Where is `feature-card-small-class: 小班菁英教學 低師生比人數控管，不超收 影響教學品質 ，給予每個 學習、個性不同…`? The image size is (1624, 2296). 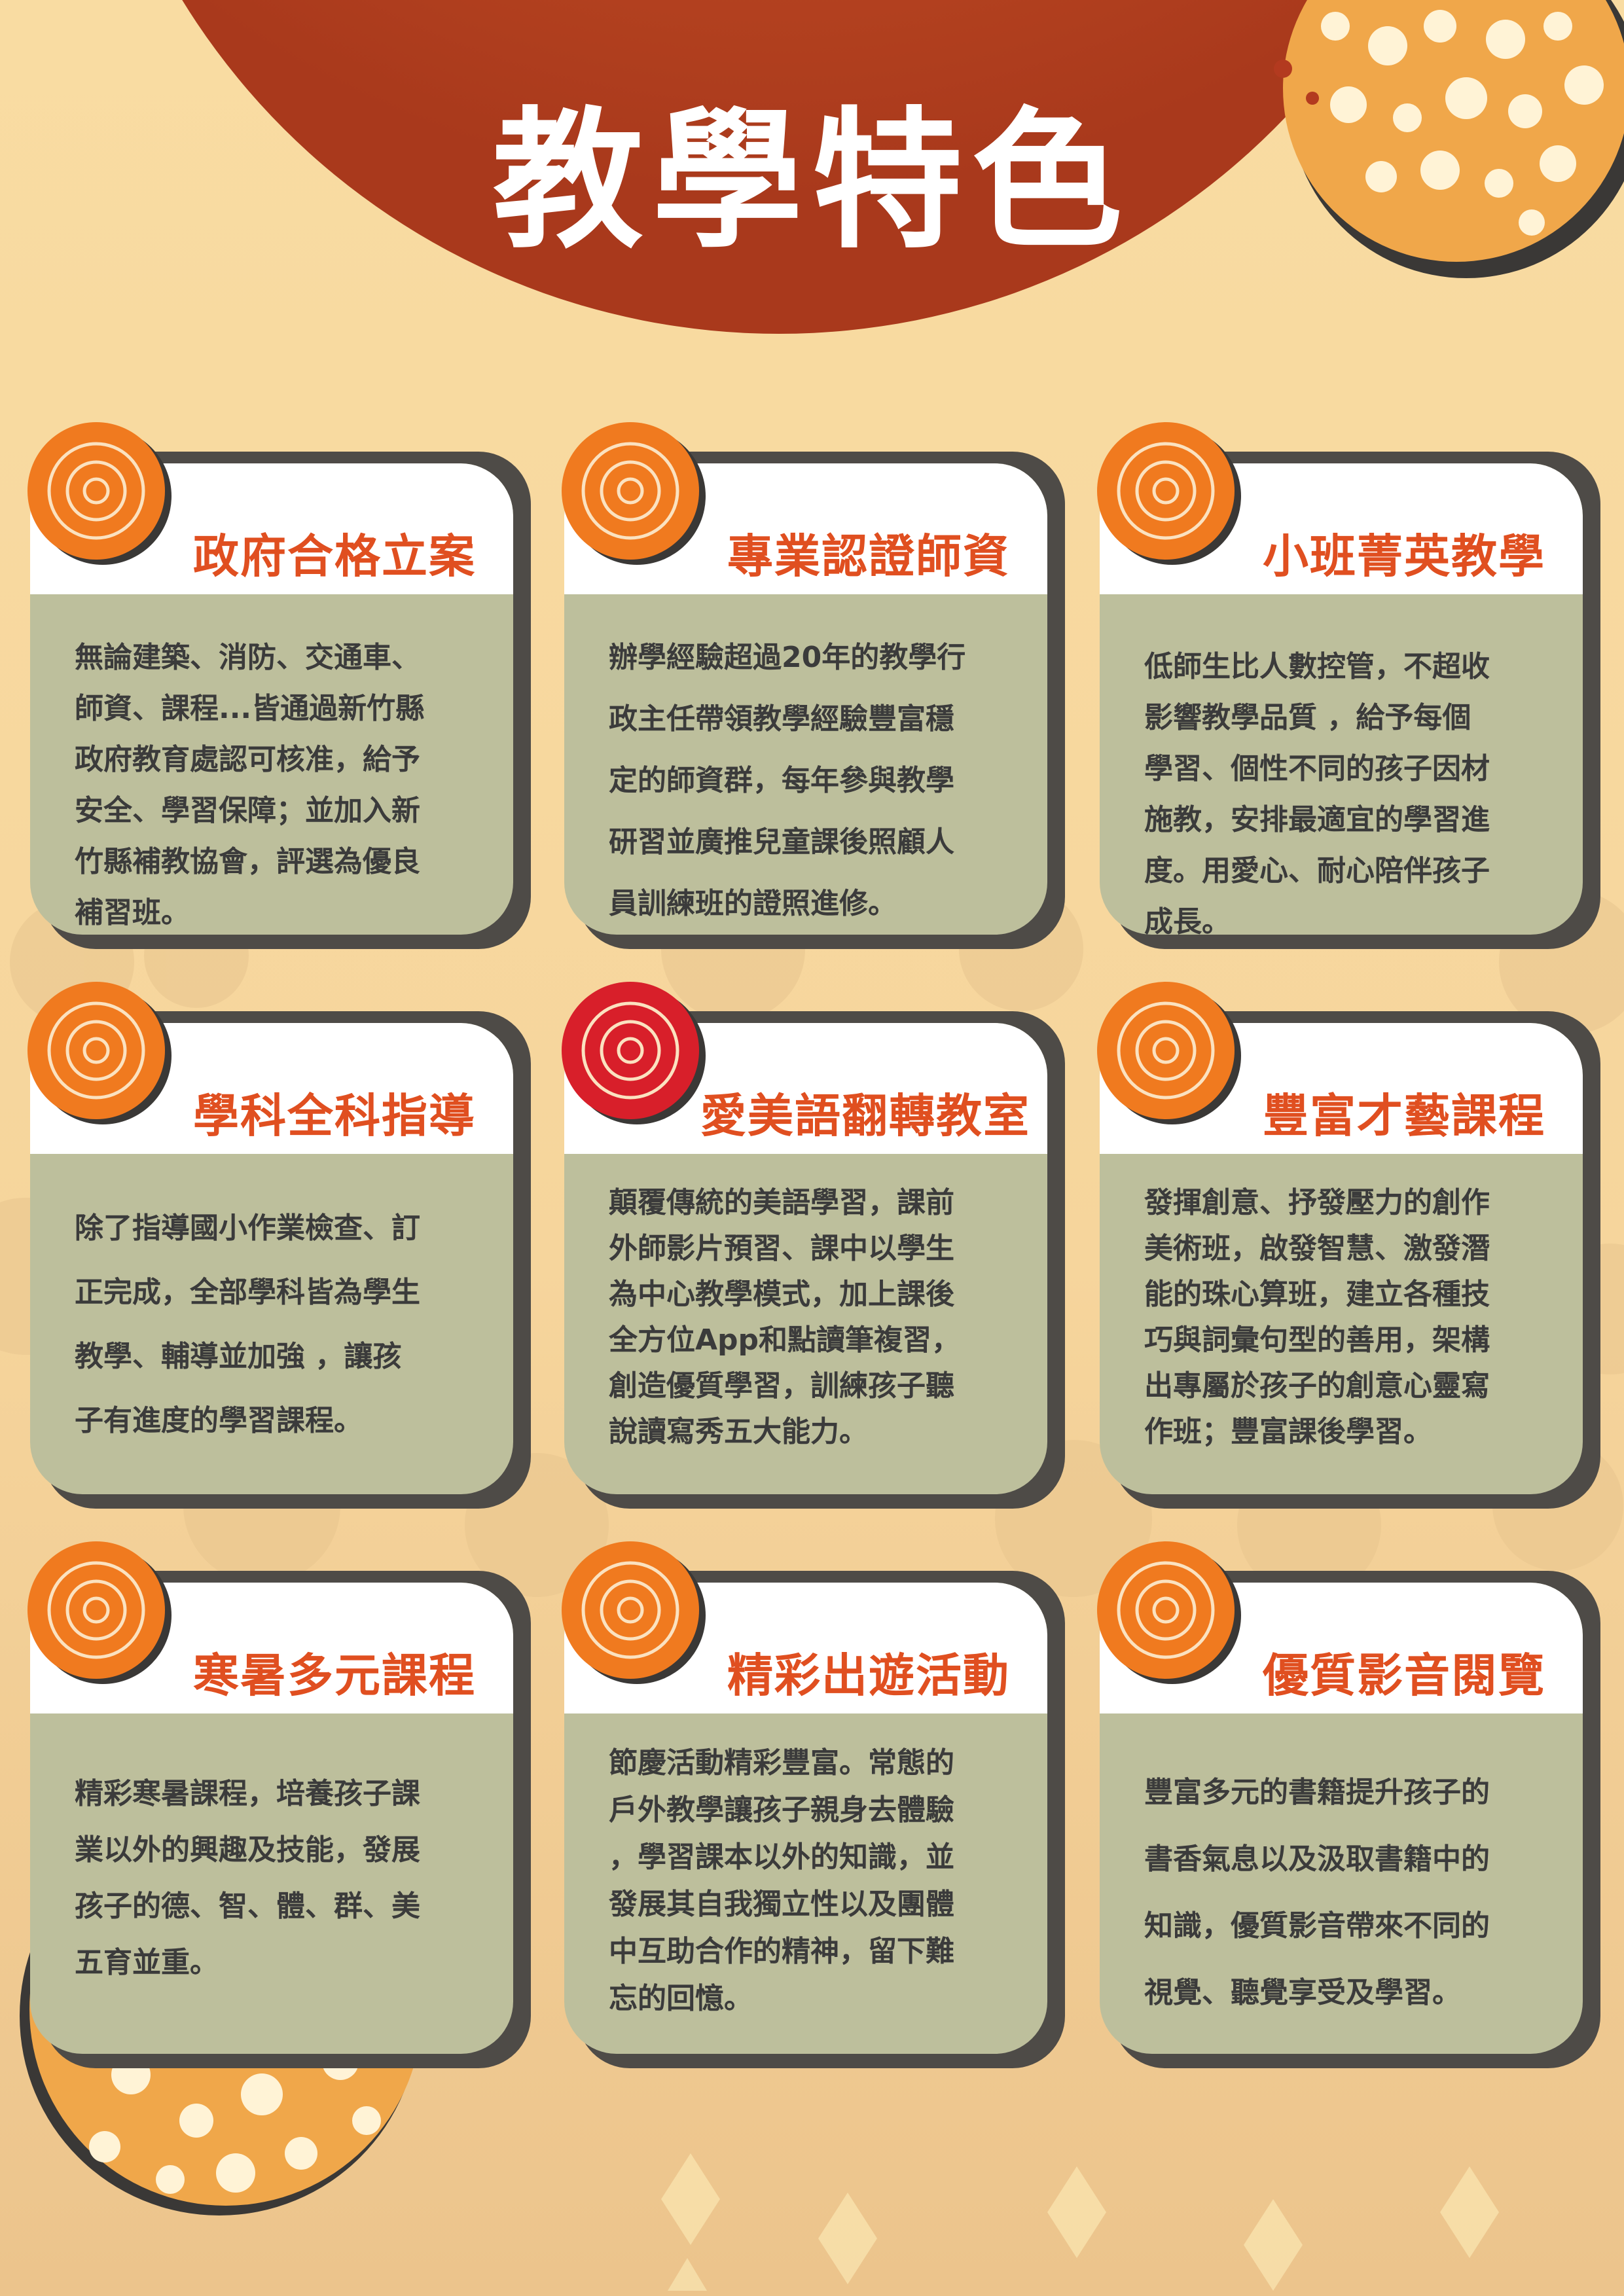
feature-card-small-class: 小班菁英教學 低師生比人數控管，不超收 影響教學品質 ，給予每個 學習、個性不同… is located at coordinates (1348, 685).